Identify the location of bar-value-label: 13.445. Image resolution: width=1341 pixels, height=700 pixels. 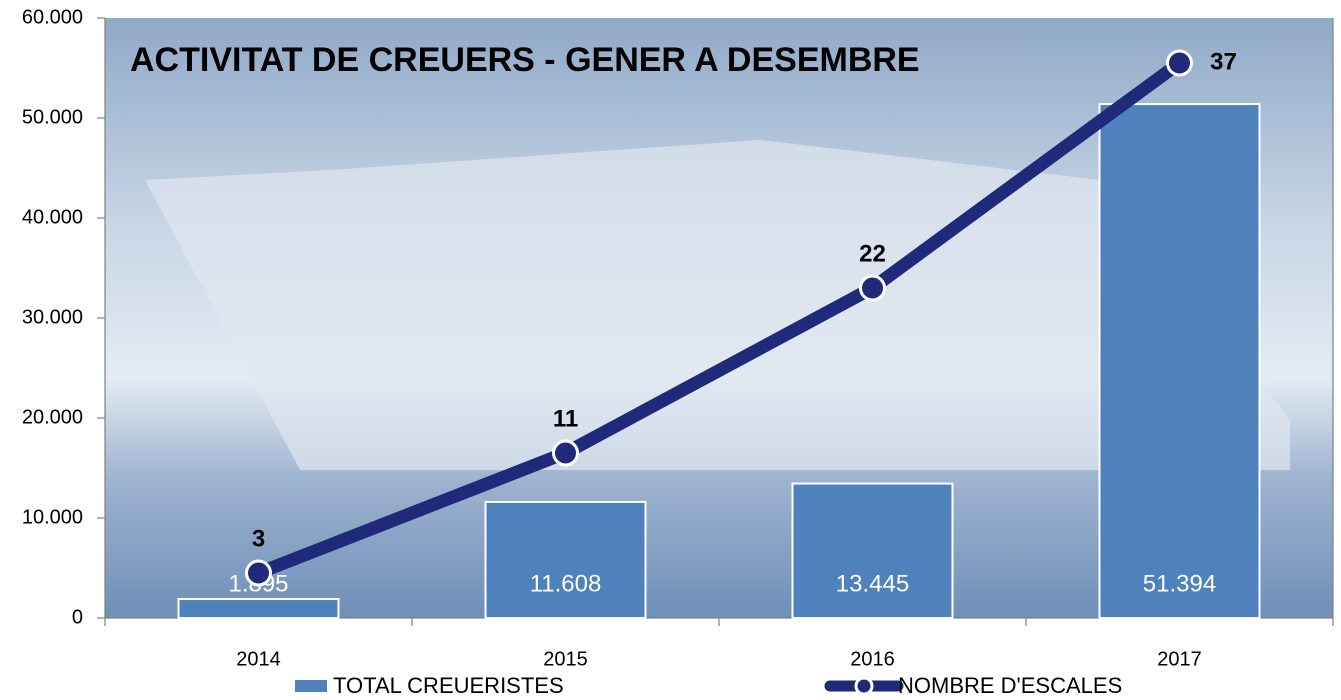
(872, 583).